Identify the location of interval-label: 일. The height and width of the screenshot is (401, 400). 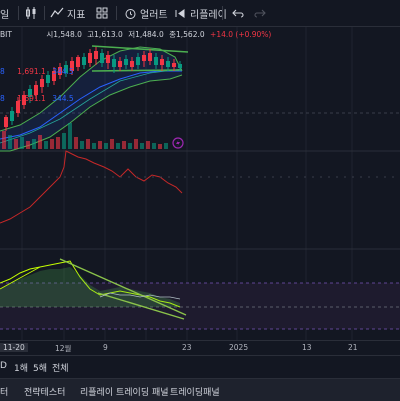
(5, 15).